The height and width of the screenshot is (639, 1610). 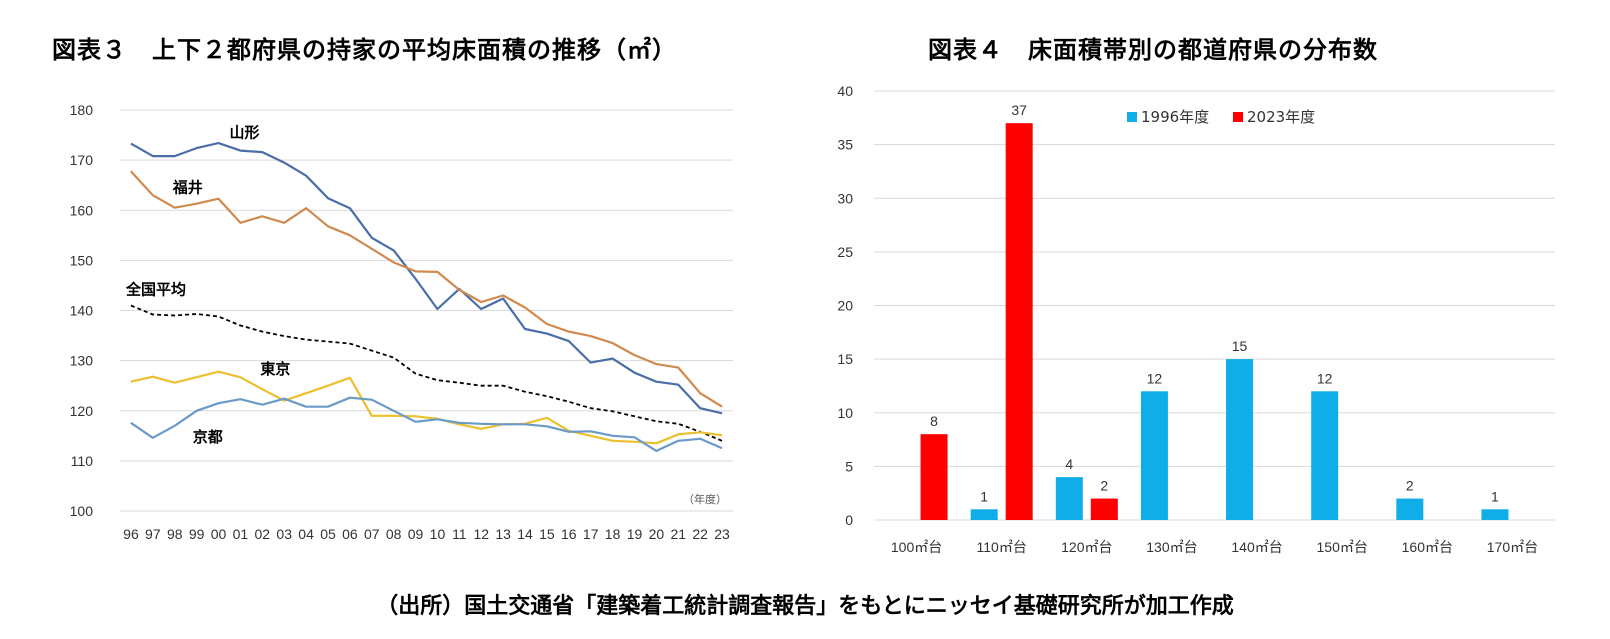 I want to click on y-tick-label: 25, so click(x=845, y=252).